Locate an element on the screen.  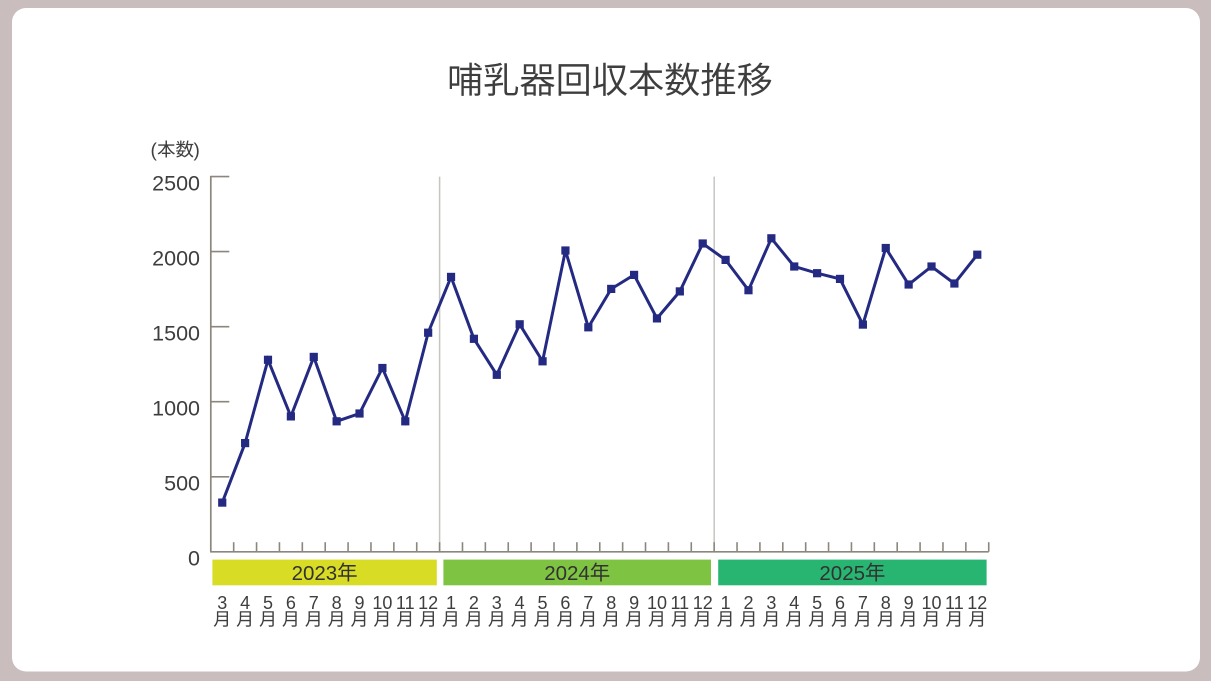
svg-text: 1000 is located at coordinates (176, 409).